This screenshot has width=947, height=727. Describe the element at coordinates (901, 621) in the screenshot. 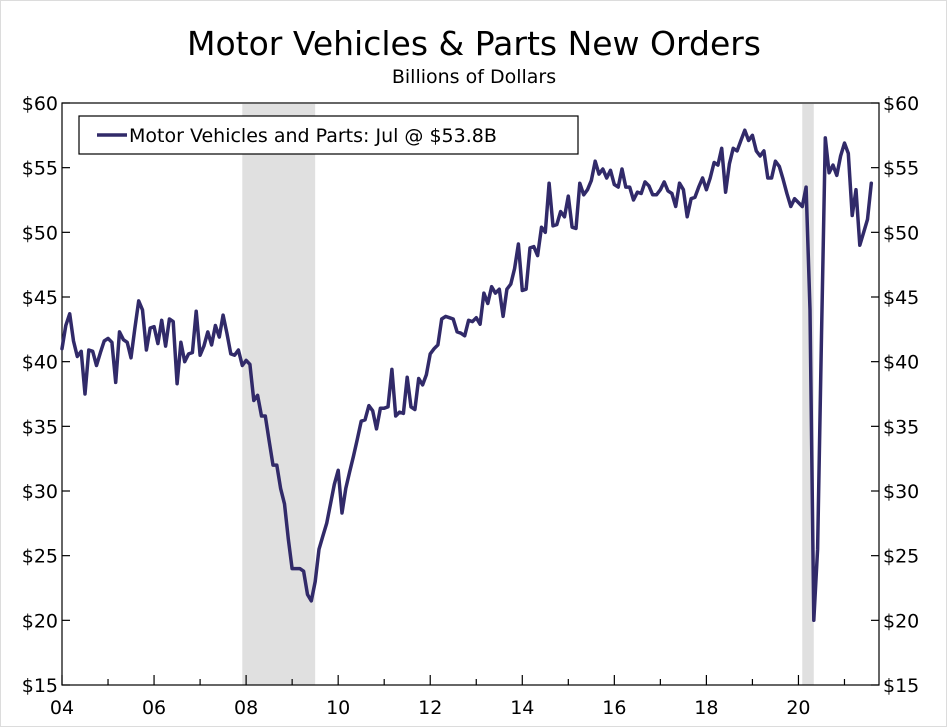

I see `y-tick-label-right: $20` at that location.